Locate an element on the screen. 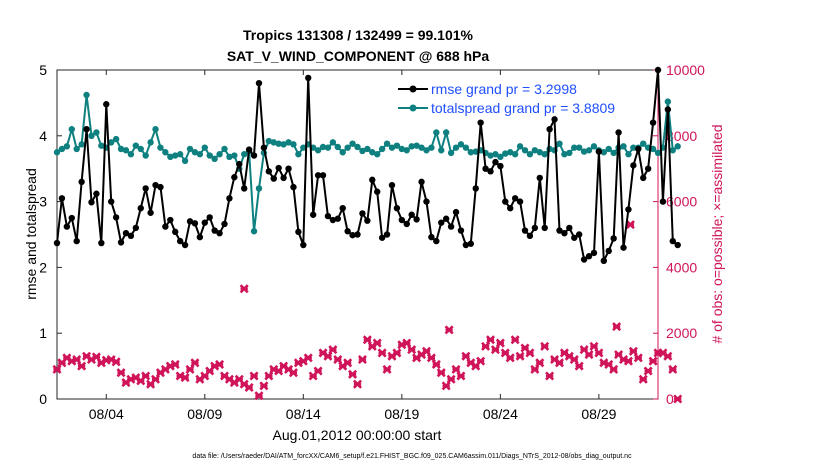 Image resolution: width=830 pixels, height=470 pixels. y-tick-label-left: 3 is located at coordinates (43, 202).